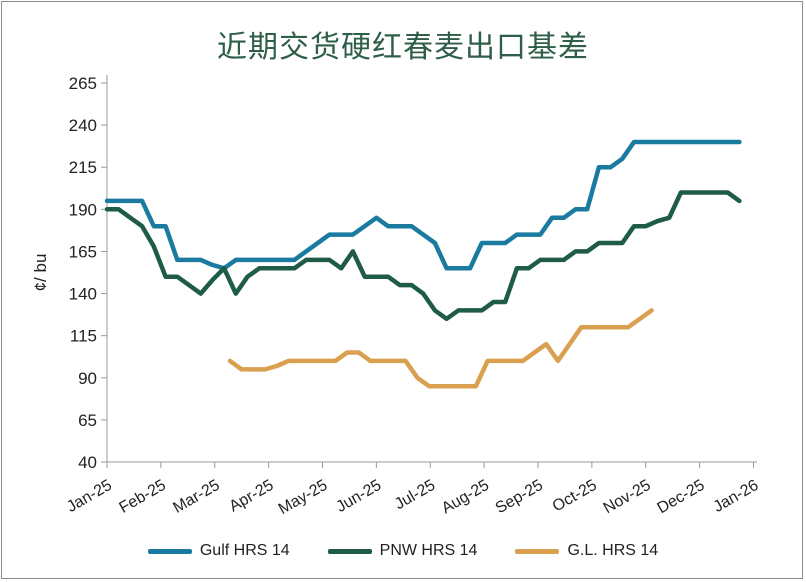  I want to click on legend-swatch-pnw, so click(349, 551).